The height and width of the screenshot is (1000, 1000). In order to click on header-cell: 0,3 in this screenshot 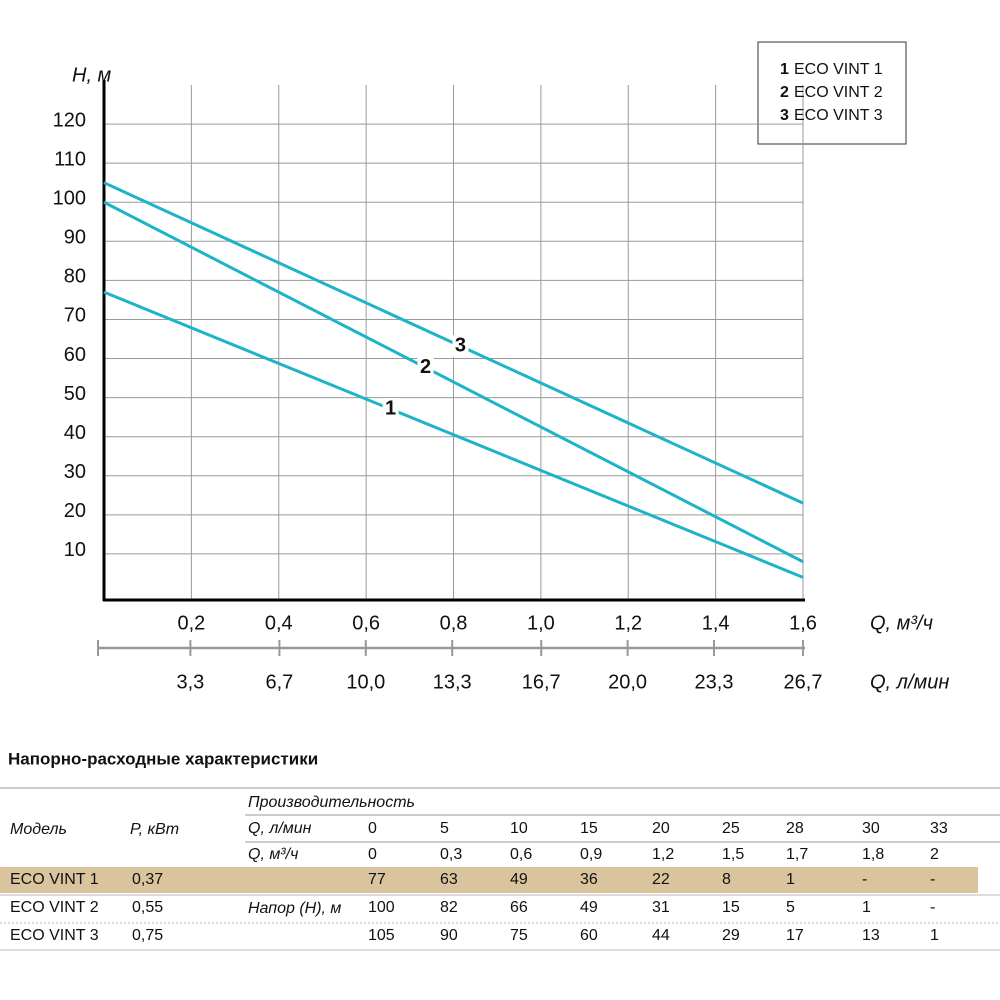, I will do `click(451, 854)`.